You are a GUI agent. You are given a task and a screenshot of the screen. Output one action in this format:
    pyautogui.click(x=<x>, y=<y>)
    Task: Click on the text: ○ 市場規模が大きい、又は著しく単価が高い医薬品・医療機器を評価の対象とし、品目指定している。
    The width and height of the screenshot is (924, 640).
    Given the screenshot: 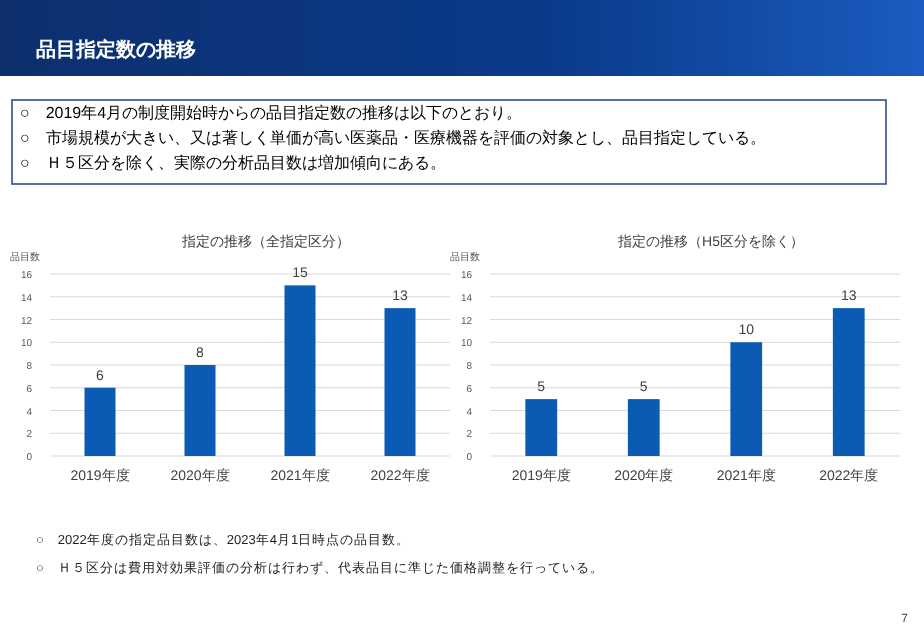 What is the action you would take?
    pyautogui.click(x=393, y=138)
    